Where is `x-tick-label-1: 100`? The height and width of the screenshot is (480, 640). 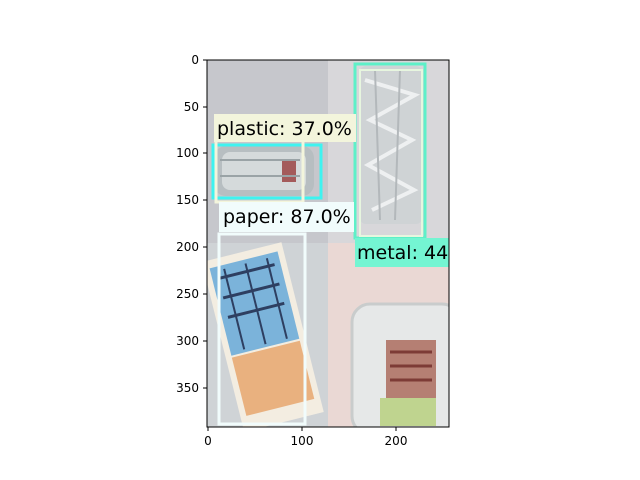
x-tick-label-1: 100 is located at coordinates (302, 441).